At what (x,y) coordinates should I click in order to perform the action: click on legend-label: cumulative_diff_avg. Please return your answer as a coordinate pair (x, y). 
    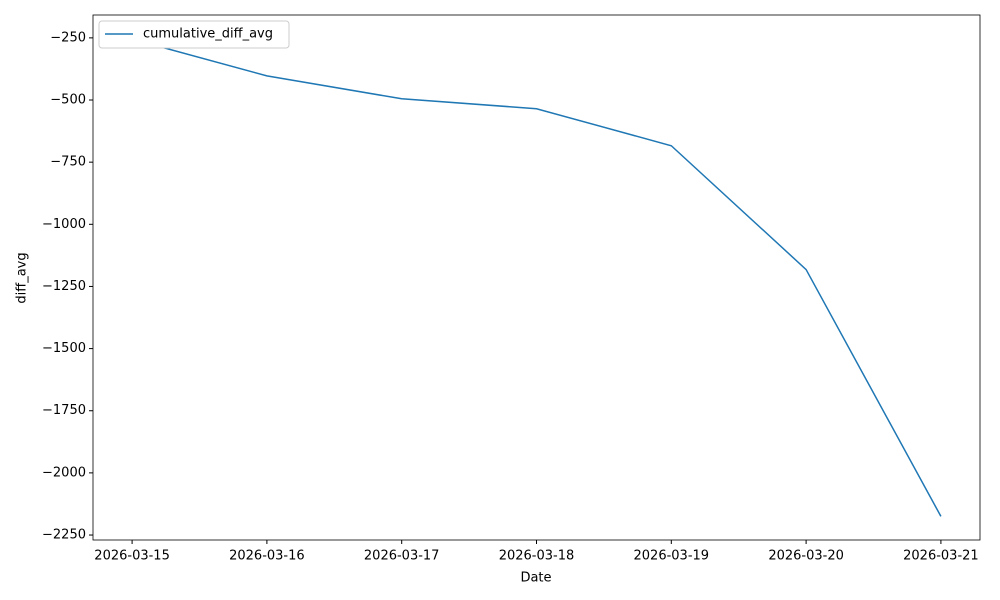
    Looking at the image, I should click on (208, 34).